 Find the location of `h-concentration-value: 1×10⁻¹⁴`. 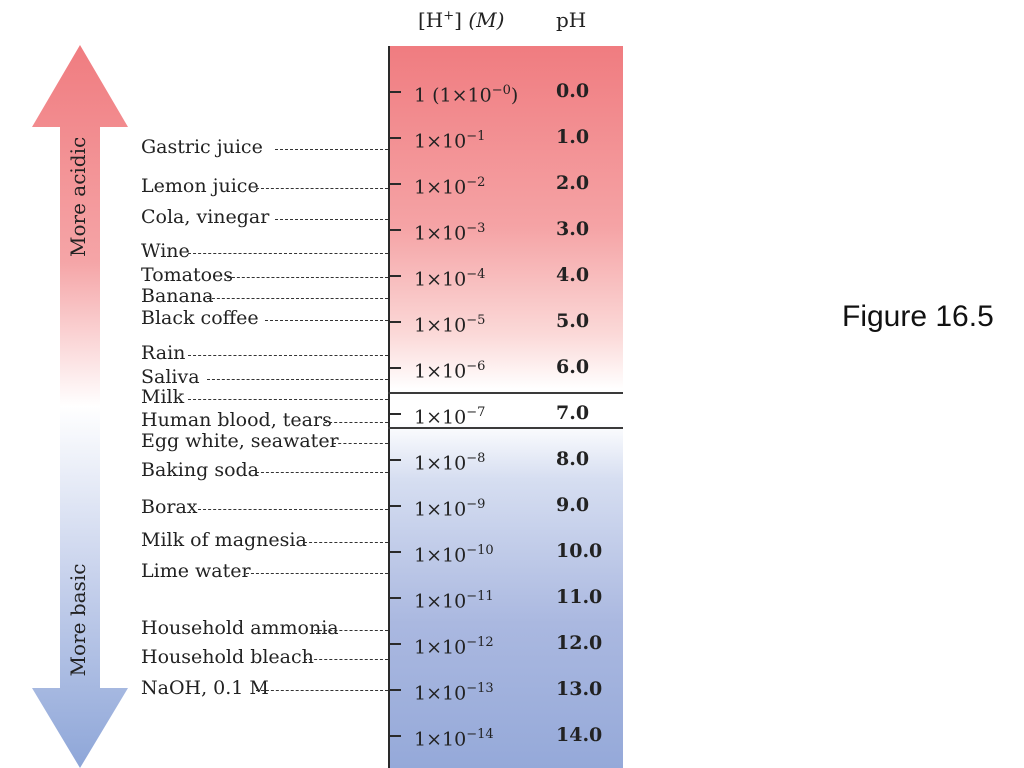

h-concentration-value: 1×10⁻¹⁴ is located at coordinates (454, 737).